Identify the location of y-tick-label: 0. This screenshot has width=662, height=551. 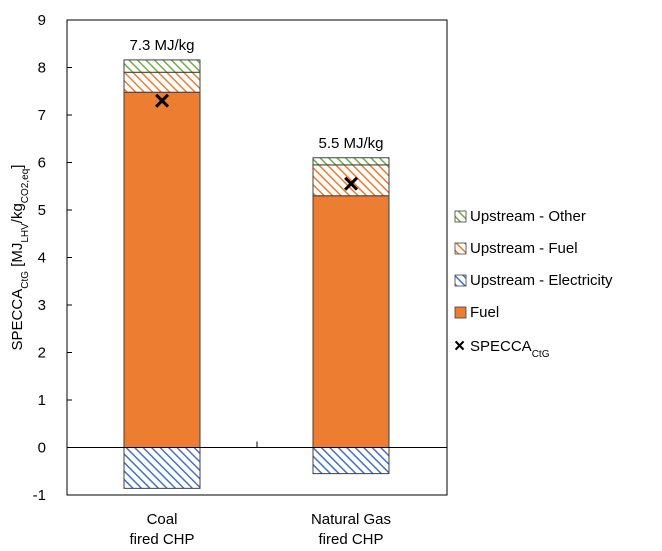
(42, 448).